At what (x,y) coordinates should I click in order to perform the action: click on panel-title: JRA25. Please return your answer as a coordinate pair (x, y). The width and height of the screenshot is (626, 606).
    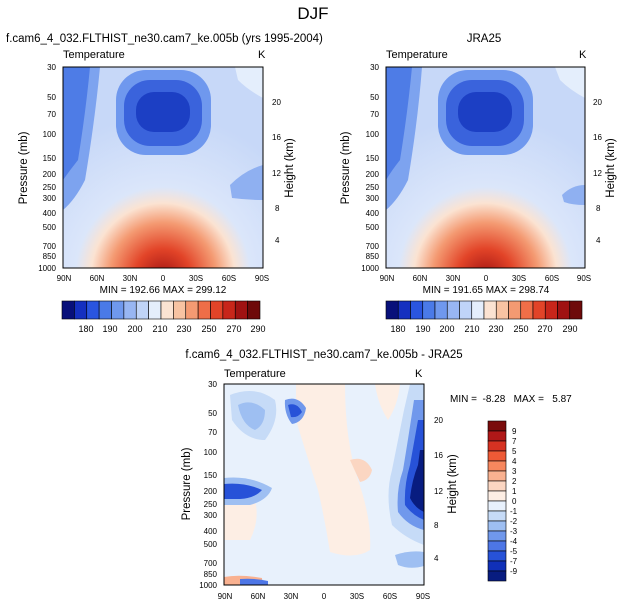
    Looking at the image, I should click on (484, 39).